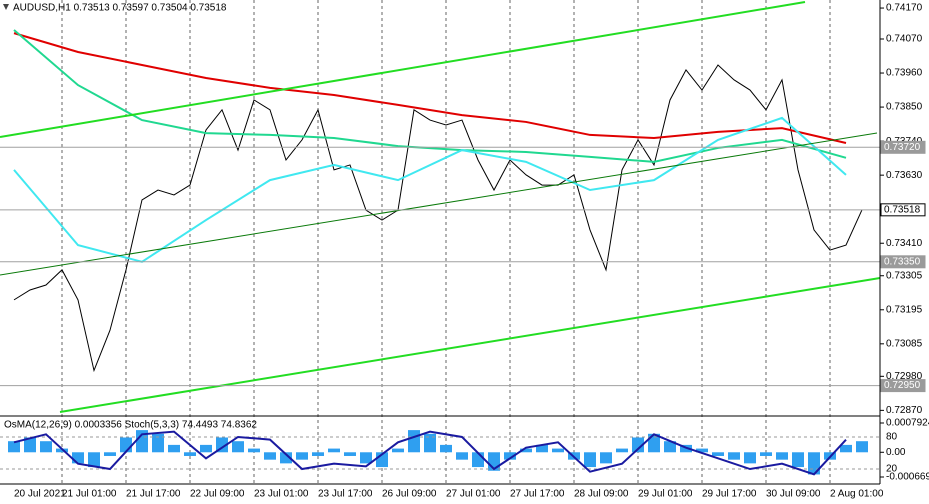 The image size is (929, 504). What do you see at coordinates (6, 7) in the screenshot?
I see `symbol-icon` at bounding box center [6, 7].